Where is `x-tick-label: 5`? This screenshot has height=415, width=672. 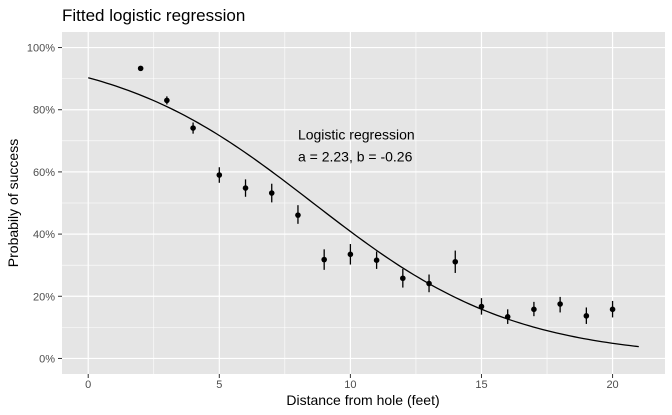 x-tick-label: 5 is located at coordinates (219, 385).